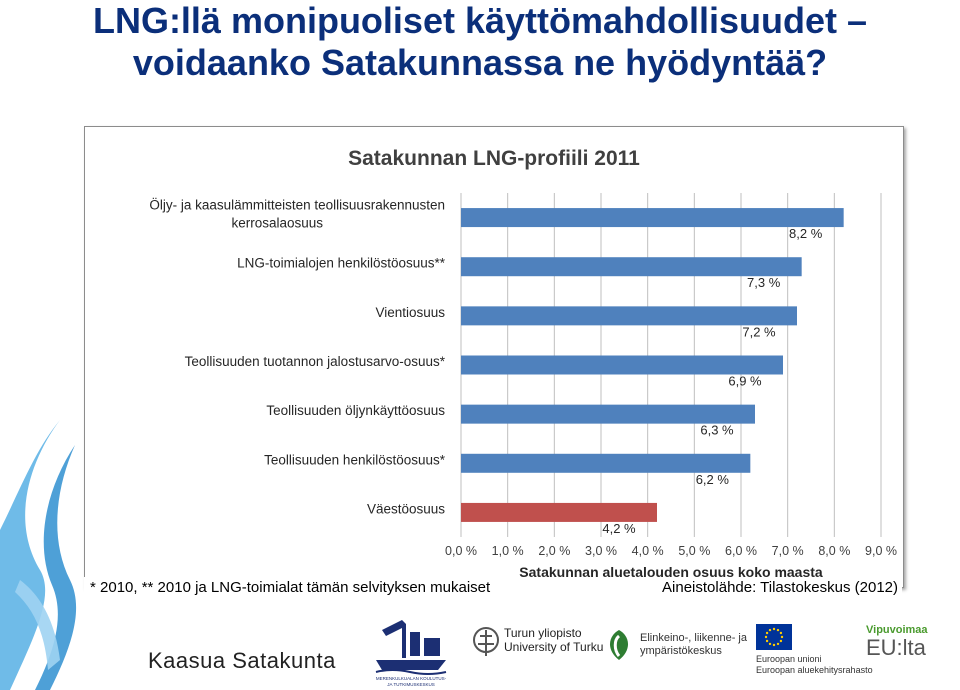 The width and height of the screenshot is (960, 690). I want to click on category-label: Vientiosuus, so click(410, 312).